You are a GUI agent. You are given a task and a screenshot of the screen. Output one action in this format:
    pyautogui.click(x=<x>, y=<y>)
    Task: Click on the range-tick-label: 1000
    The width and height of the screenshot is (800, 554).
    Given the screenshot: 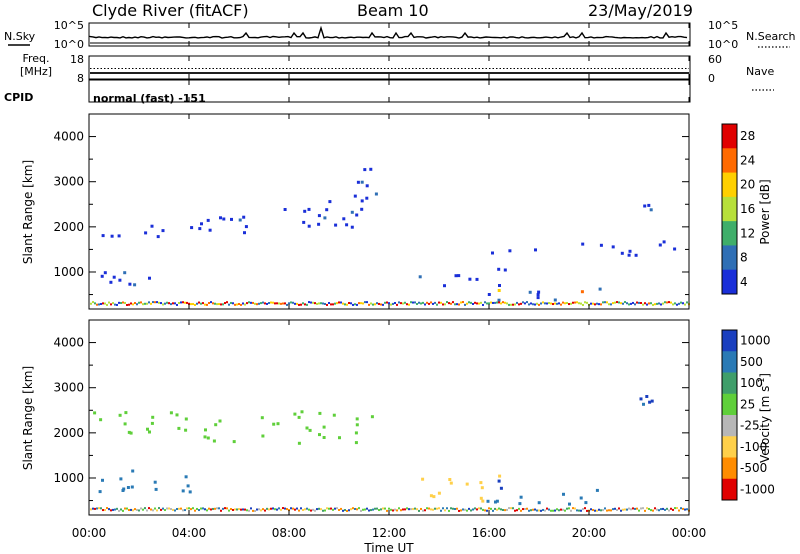 What is the action you would take?
    pyautogui.click(x=68, y=478)
    